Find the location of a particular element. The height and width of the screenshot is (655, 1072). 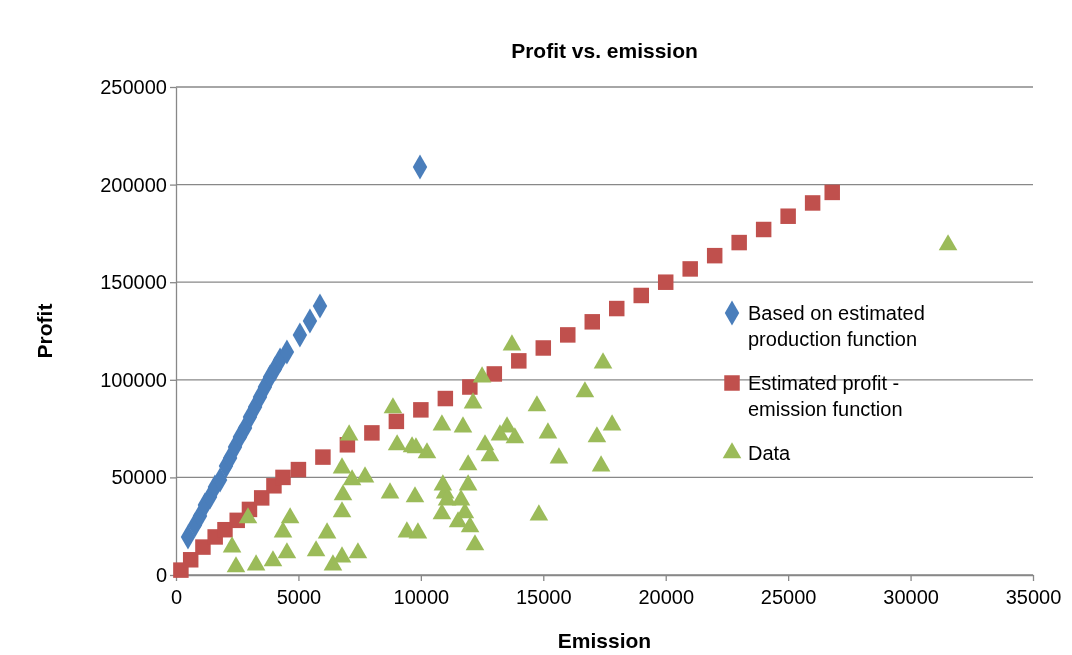

x-tick-label: 10000 is located at coordinates (421, 597).